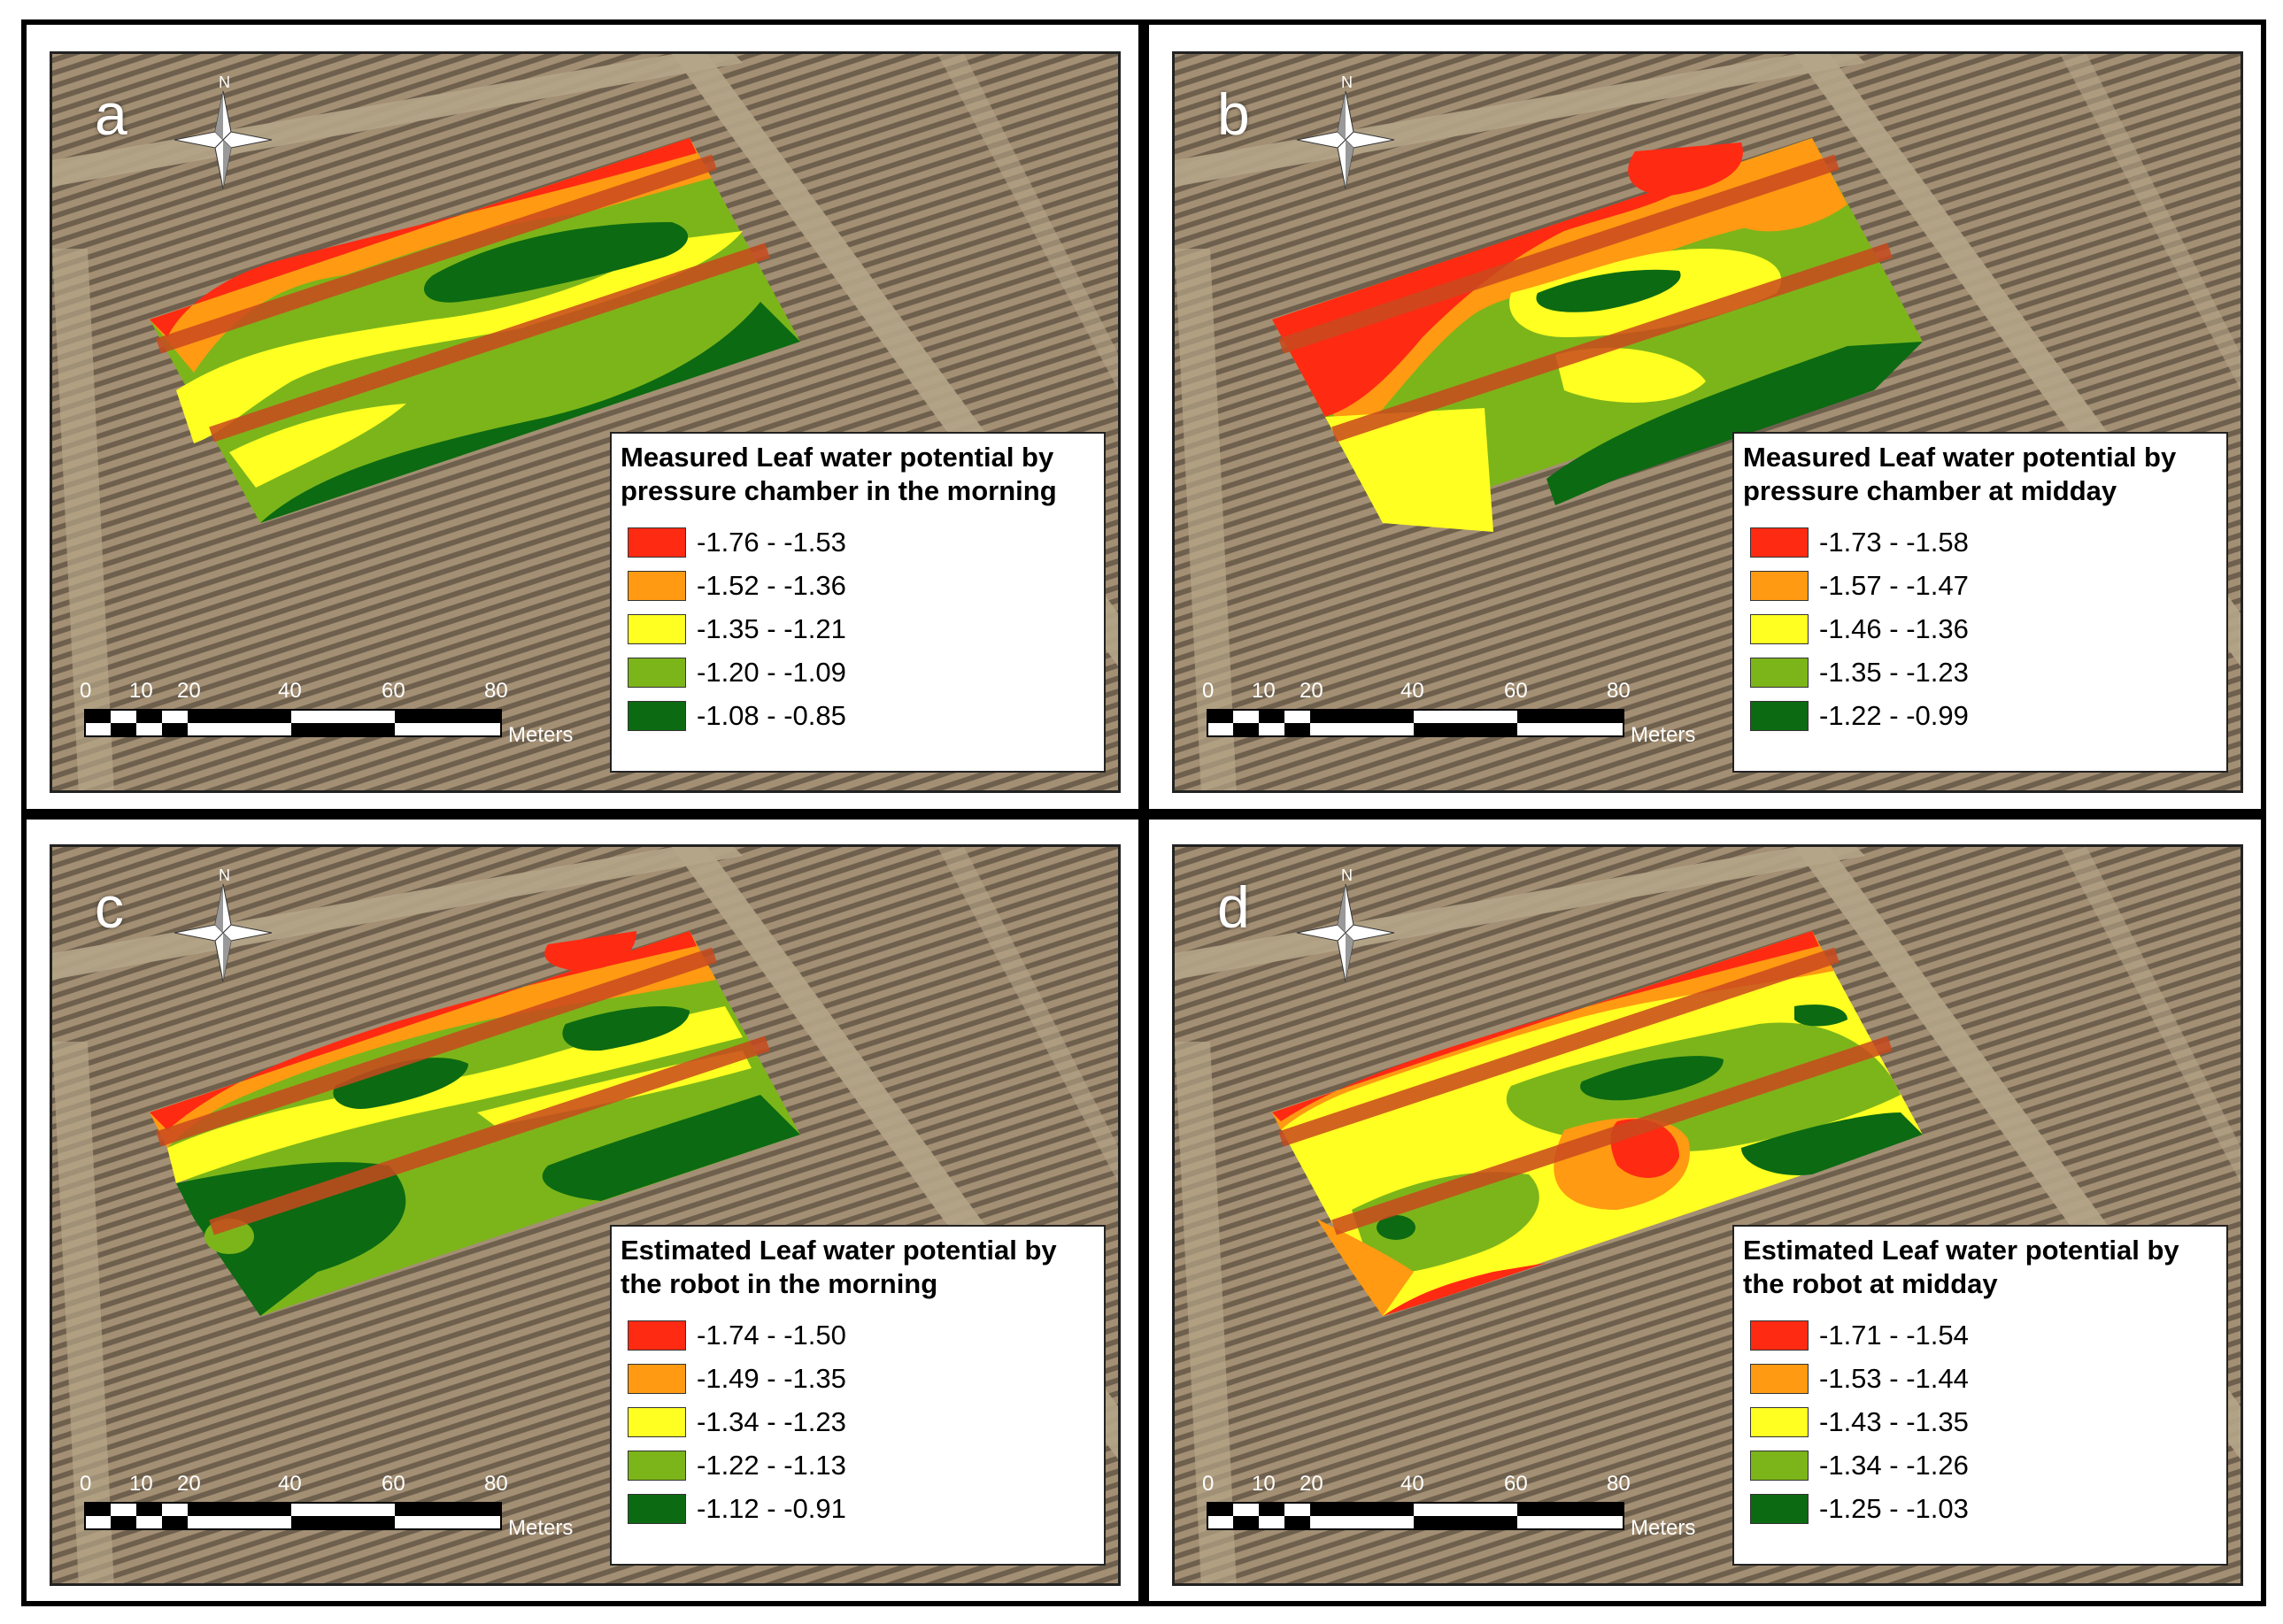 The width and height of the screenshot is (2283, 1624). What do you see at coordinates (1894, 672) in the screenshot?
I see `legend-label: -1.35 - -1.23` at bounding box center [1894, 672].